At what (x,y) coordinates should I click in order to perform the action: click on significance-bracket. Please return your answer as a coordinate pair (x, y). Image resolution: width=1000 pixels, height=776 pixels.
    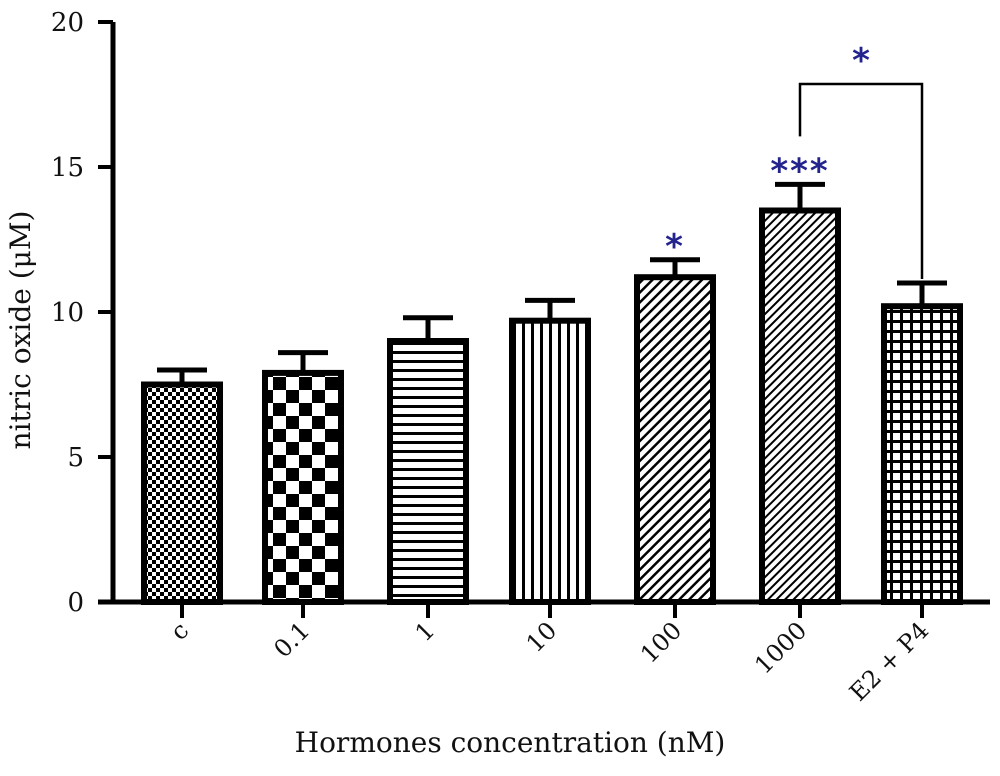
    Looking at the image, I should click on (861, 180).